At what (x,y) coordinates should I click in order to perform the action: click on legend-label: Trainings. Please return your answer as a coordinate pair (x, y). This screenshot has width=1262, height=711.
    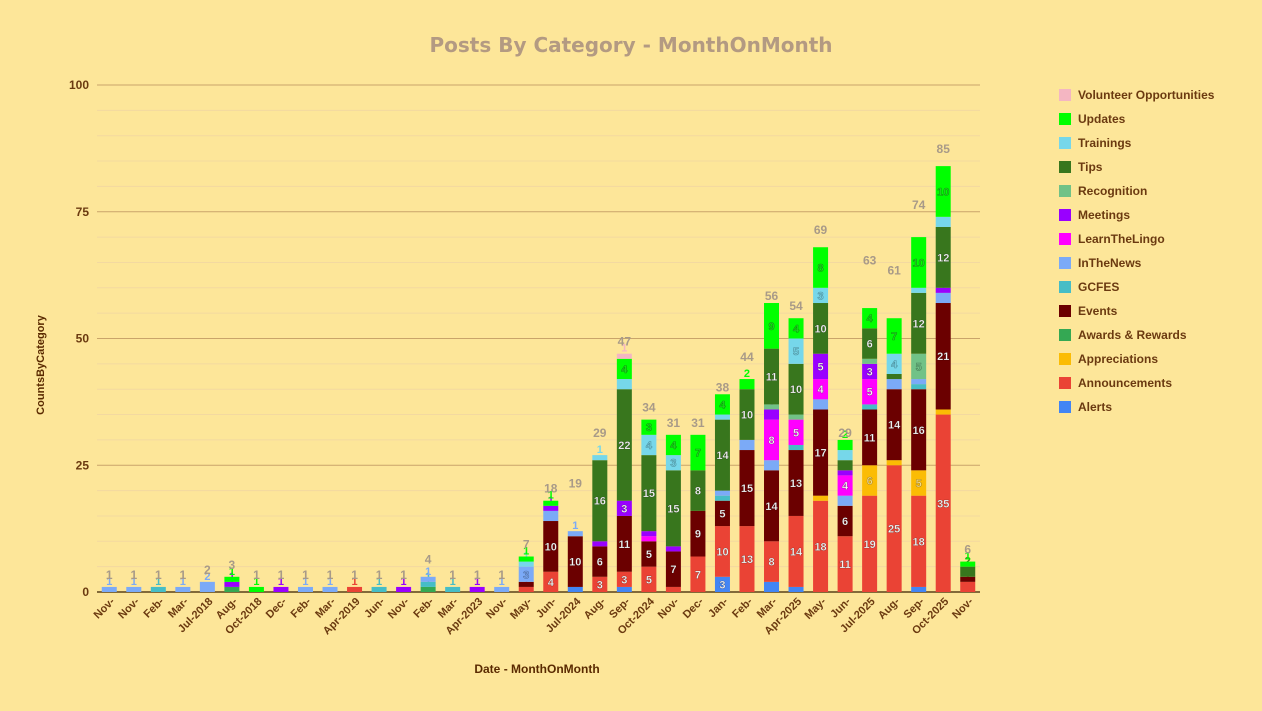
    Looking at the image, I should click on (1105, 143).